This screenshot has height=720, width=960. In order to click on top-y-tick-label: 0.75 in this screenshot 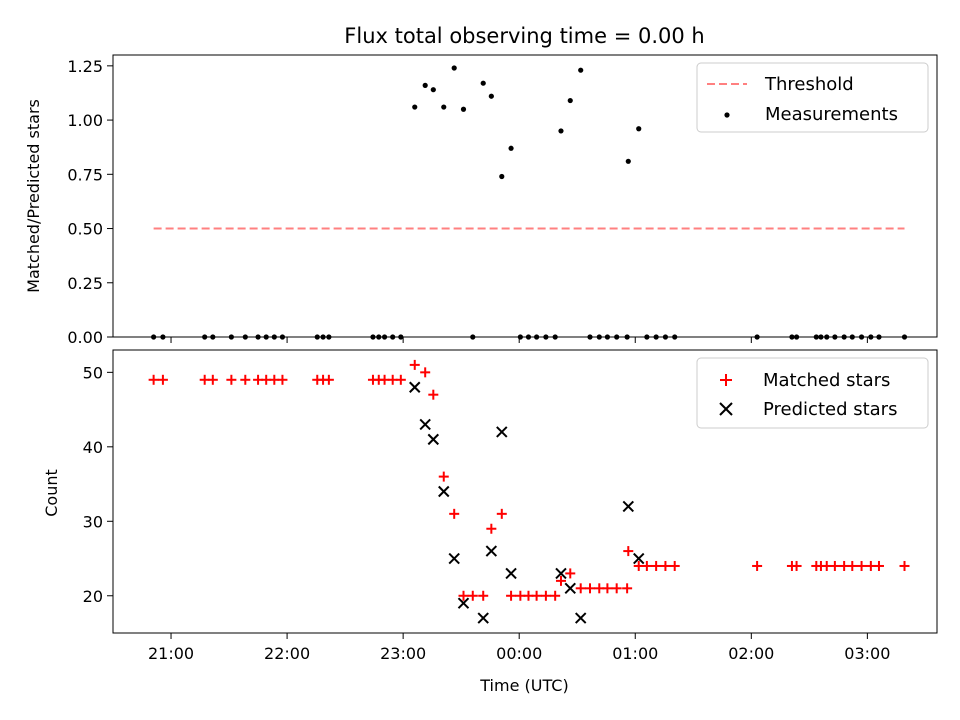, I will do `click(85, 174)`.